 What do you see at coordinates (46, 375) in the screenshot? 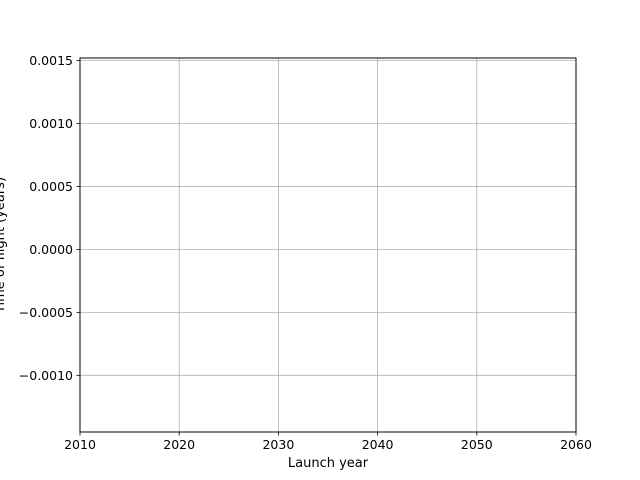
I see `y-tick-label: −0.0010` at bounding box center [46, 375].